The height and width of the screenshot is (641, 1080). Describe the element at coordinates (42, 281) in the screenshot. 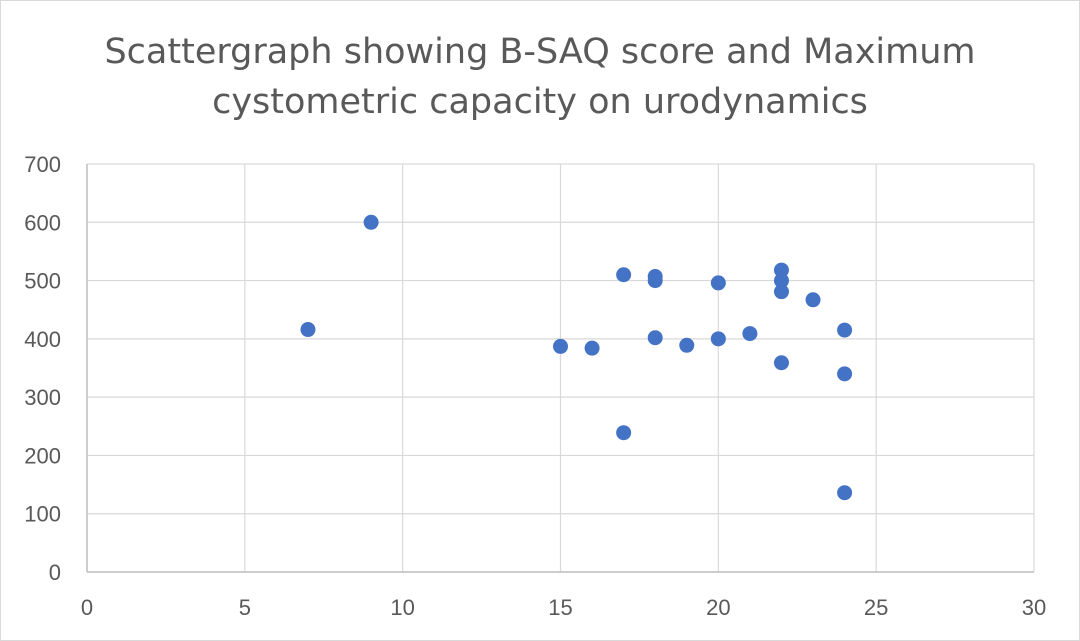

I see `y-tick-label: 500` at that location.